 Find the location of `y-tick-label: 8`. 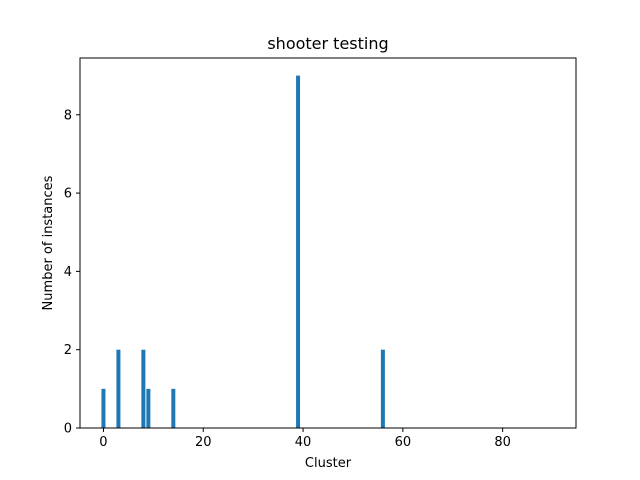

y-tick-label: 8 is located at coordinates (68, 115).